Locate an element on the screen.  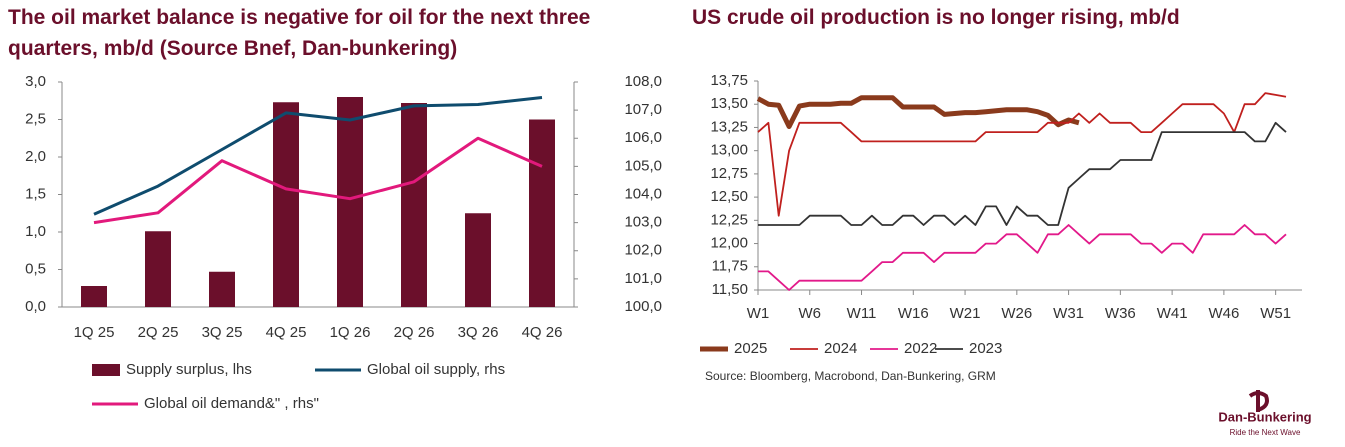
y-tick-label: 2,0 is located at coordinates (35, 156).